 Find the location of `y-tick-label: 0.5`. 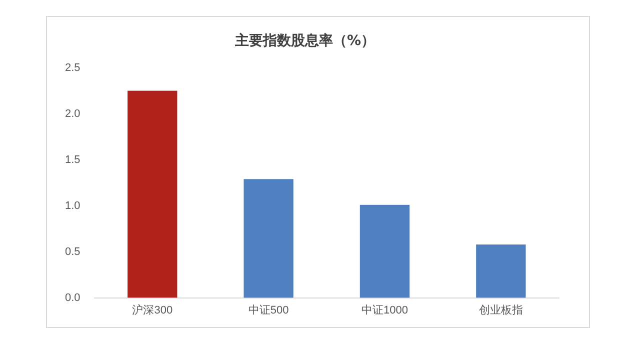

y-tick-label: 0.5 is located at coordinates (72, 252).